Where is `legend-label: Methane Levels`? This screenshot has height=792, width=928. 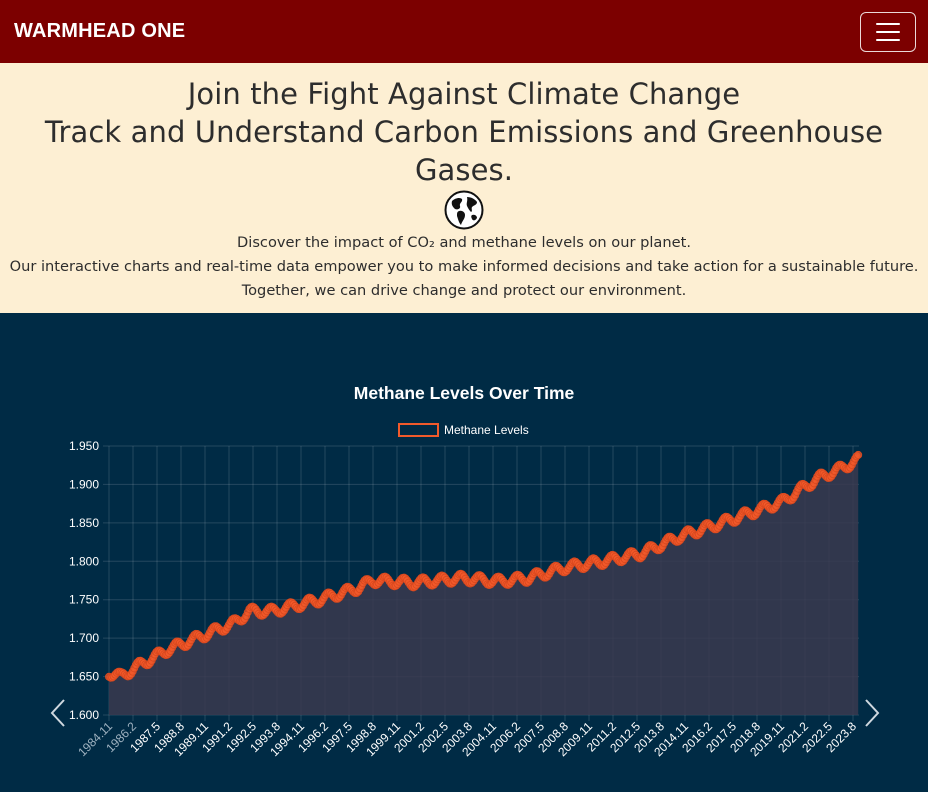
legend-label: Methane Levels is located at coordinates (486, 430).